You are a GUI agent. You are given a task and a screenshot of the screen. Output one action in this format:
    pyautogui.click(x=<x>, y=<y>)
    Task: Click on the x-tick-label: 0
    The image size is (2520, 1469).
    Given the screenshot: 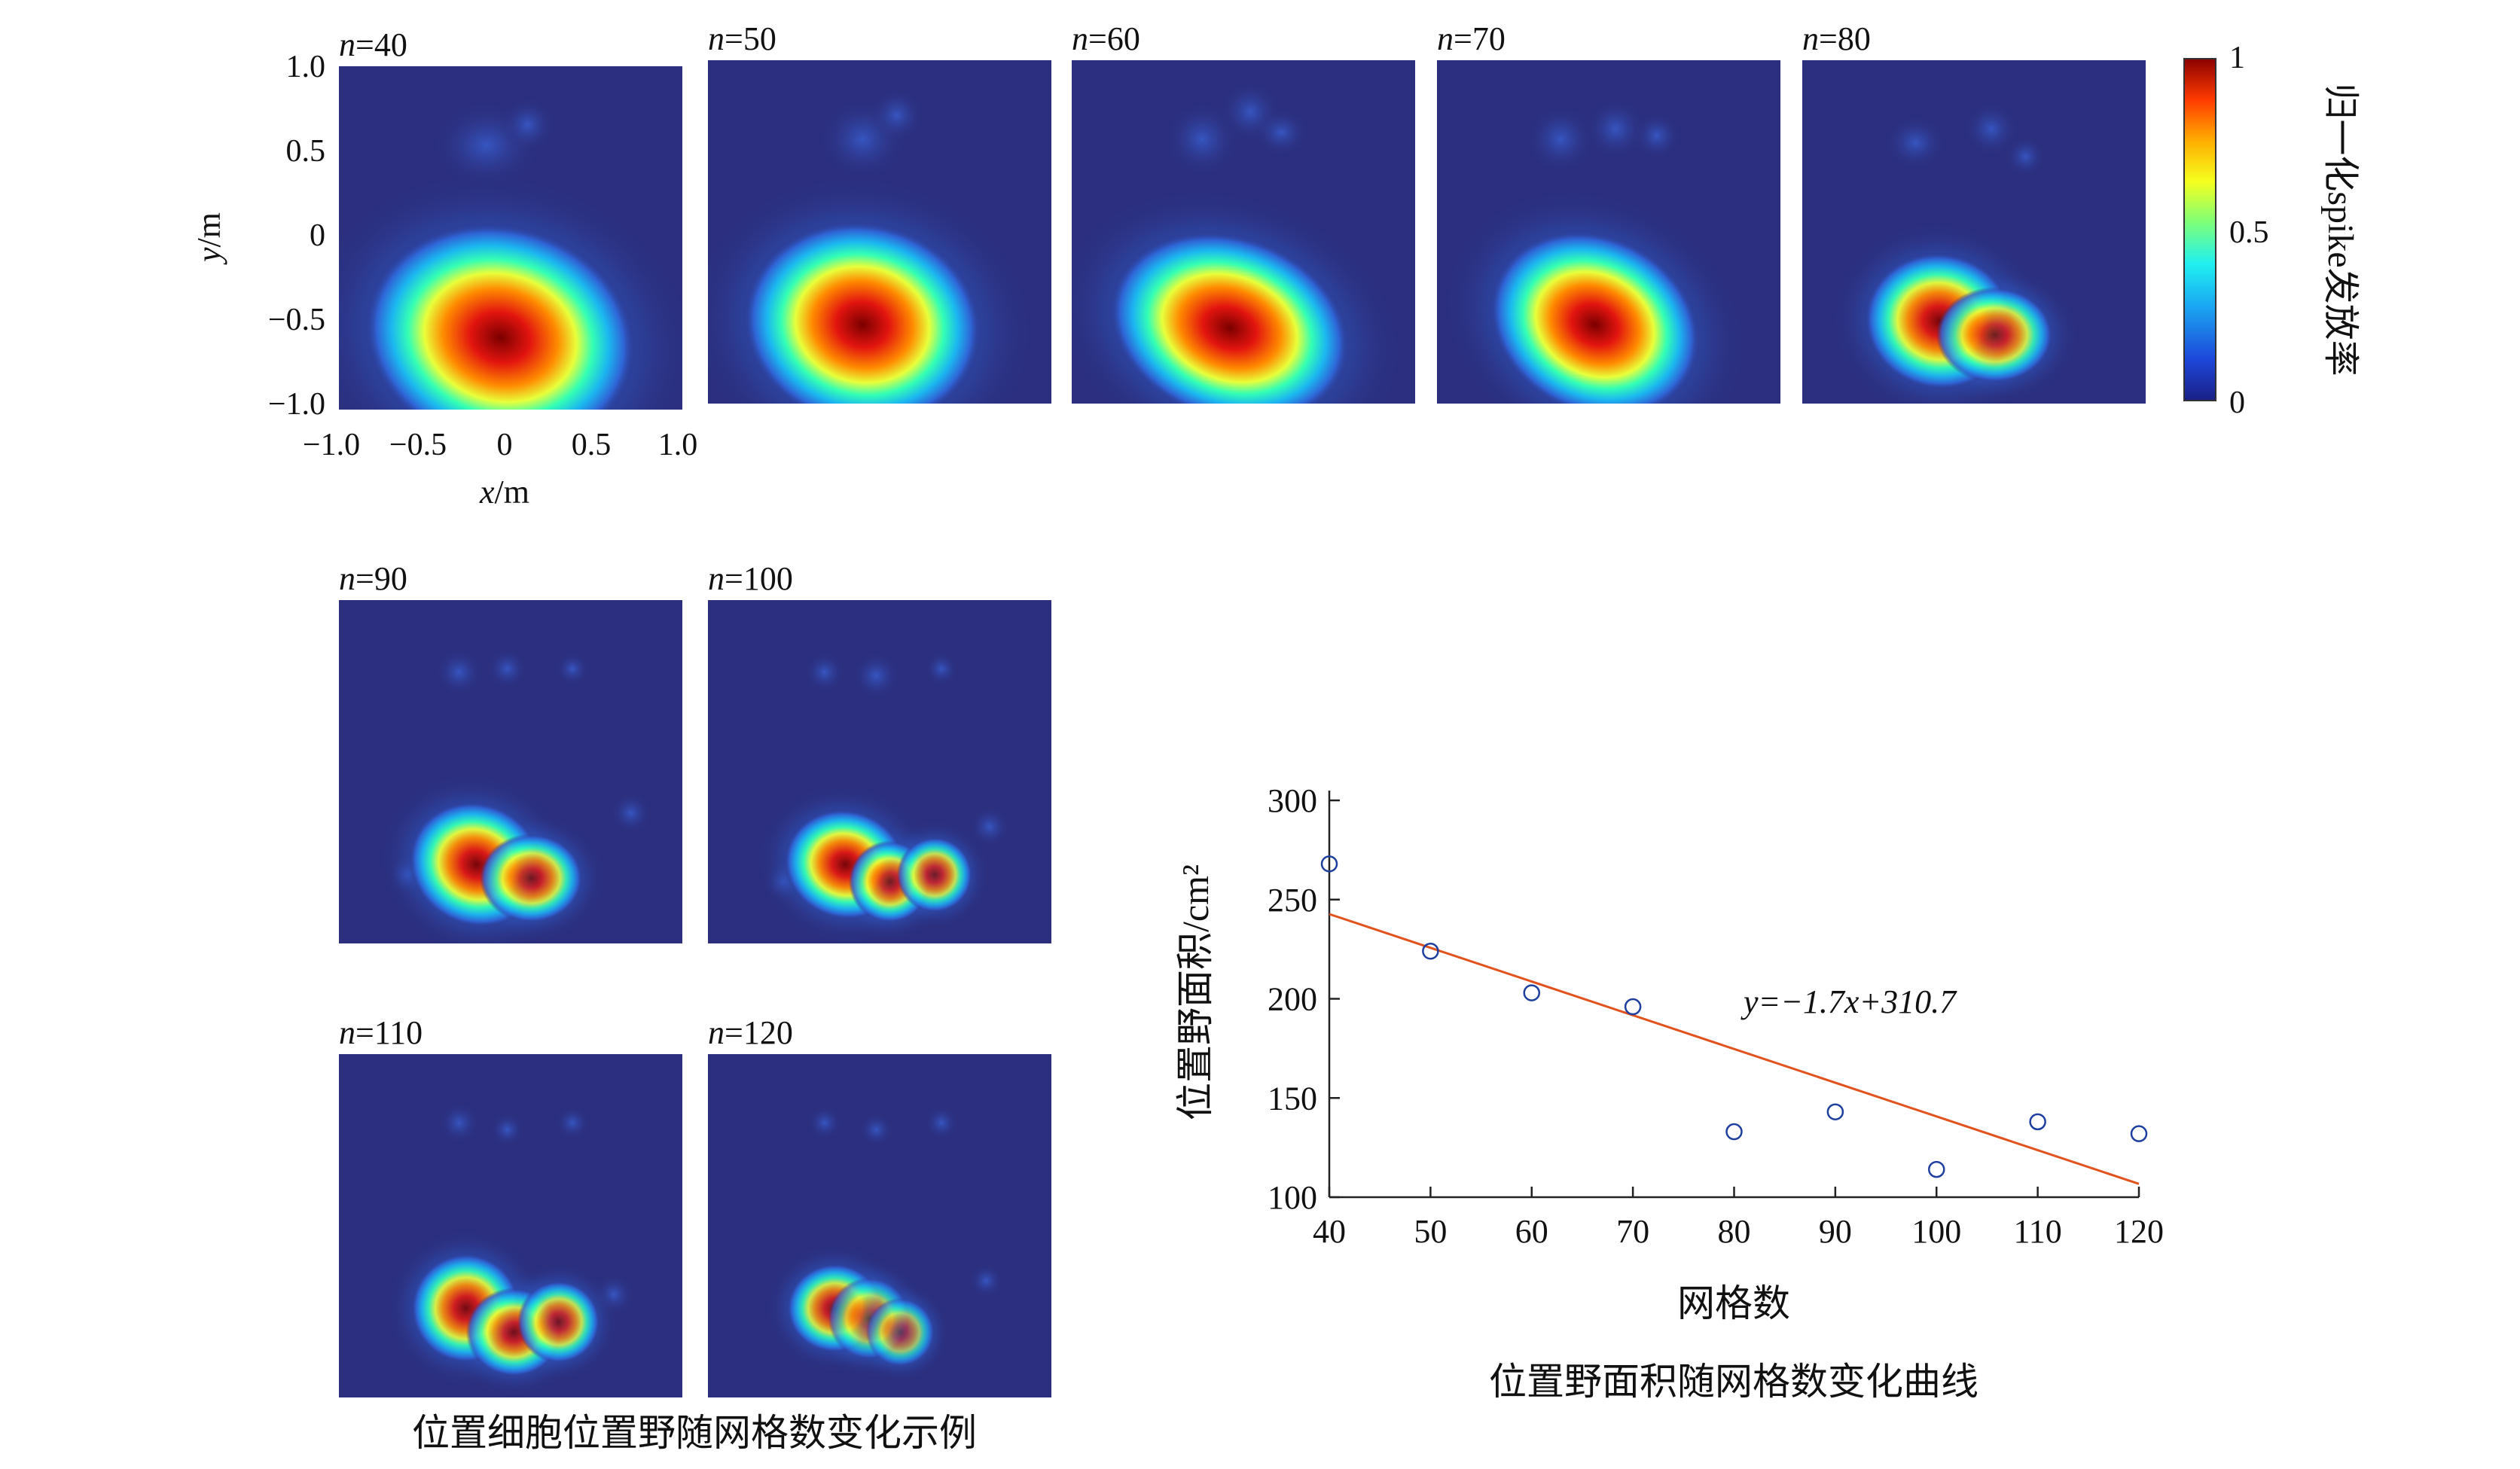 What is the action you would take?
    pyautogui.click(x=505, y=445)
    